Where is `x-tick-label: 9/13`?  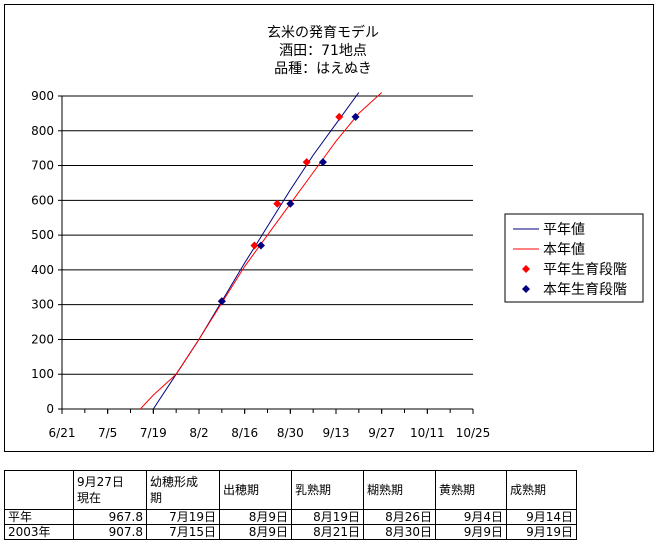
x-tick-label: 9/13 is located at coordinates (336, 433).